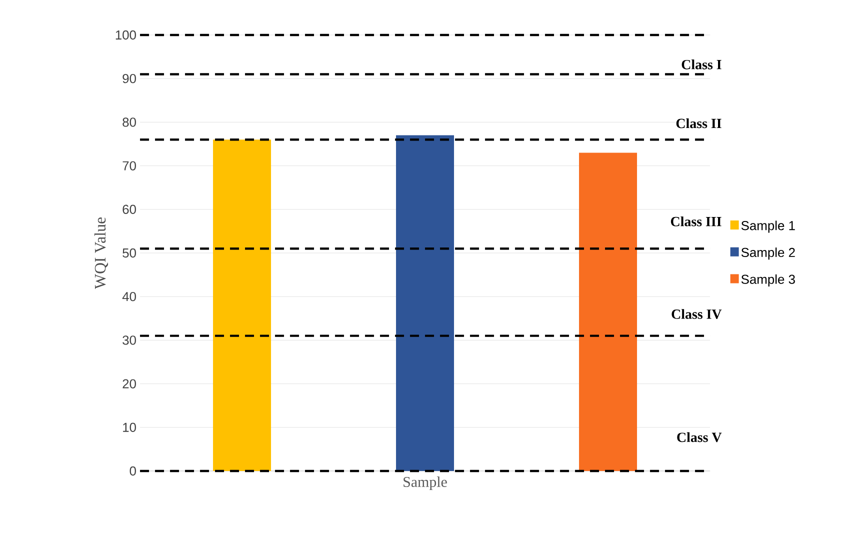 This screenshot has width=855, height=534. What do you see at coordinates (133, 471) in the screenshot?
I see `y-tick-label: 0` at bounding box center [133, 471].